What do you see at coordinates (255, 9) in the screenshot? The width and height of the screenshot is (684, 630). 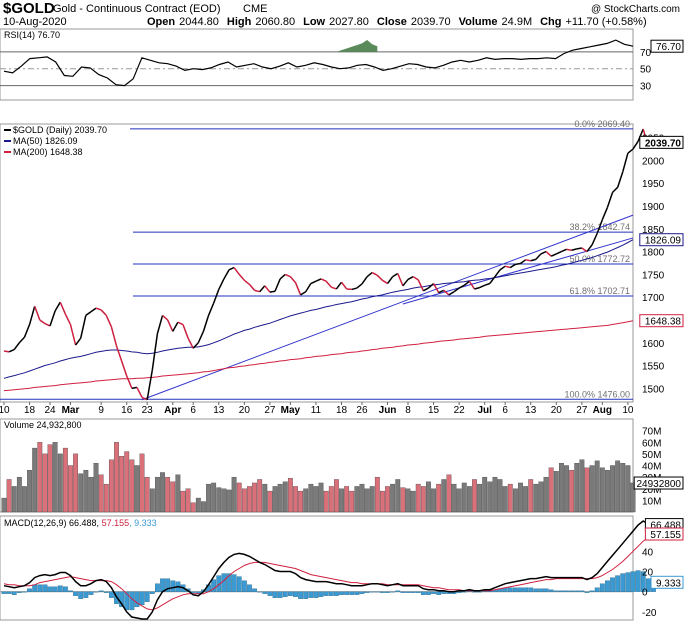 I see `chart-exchange: CME` at bounding box center [255, 9].